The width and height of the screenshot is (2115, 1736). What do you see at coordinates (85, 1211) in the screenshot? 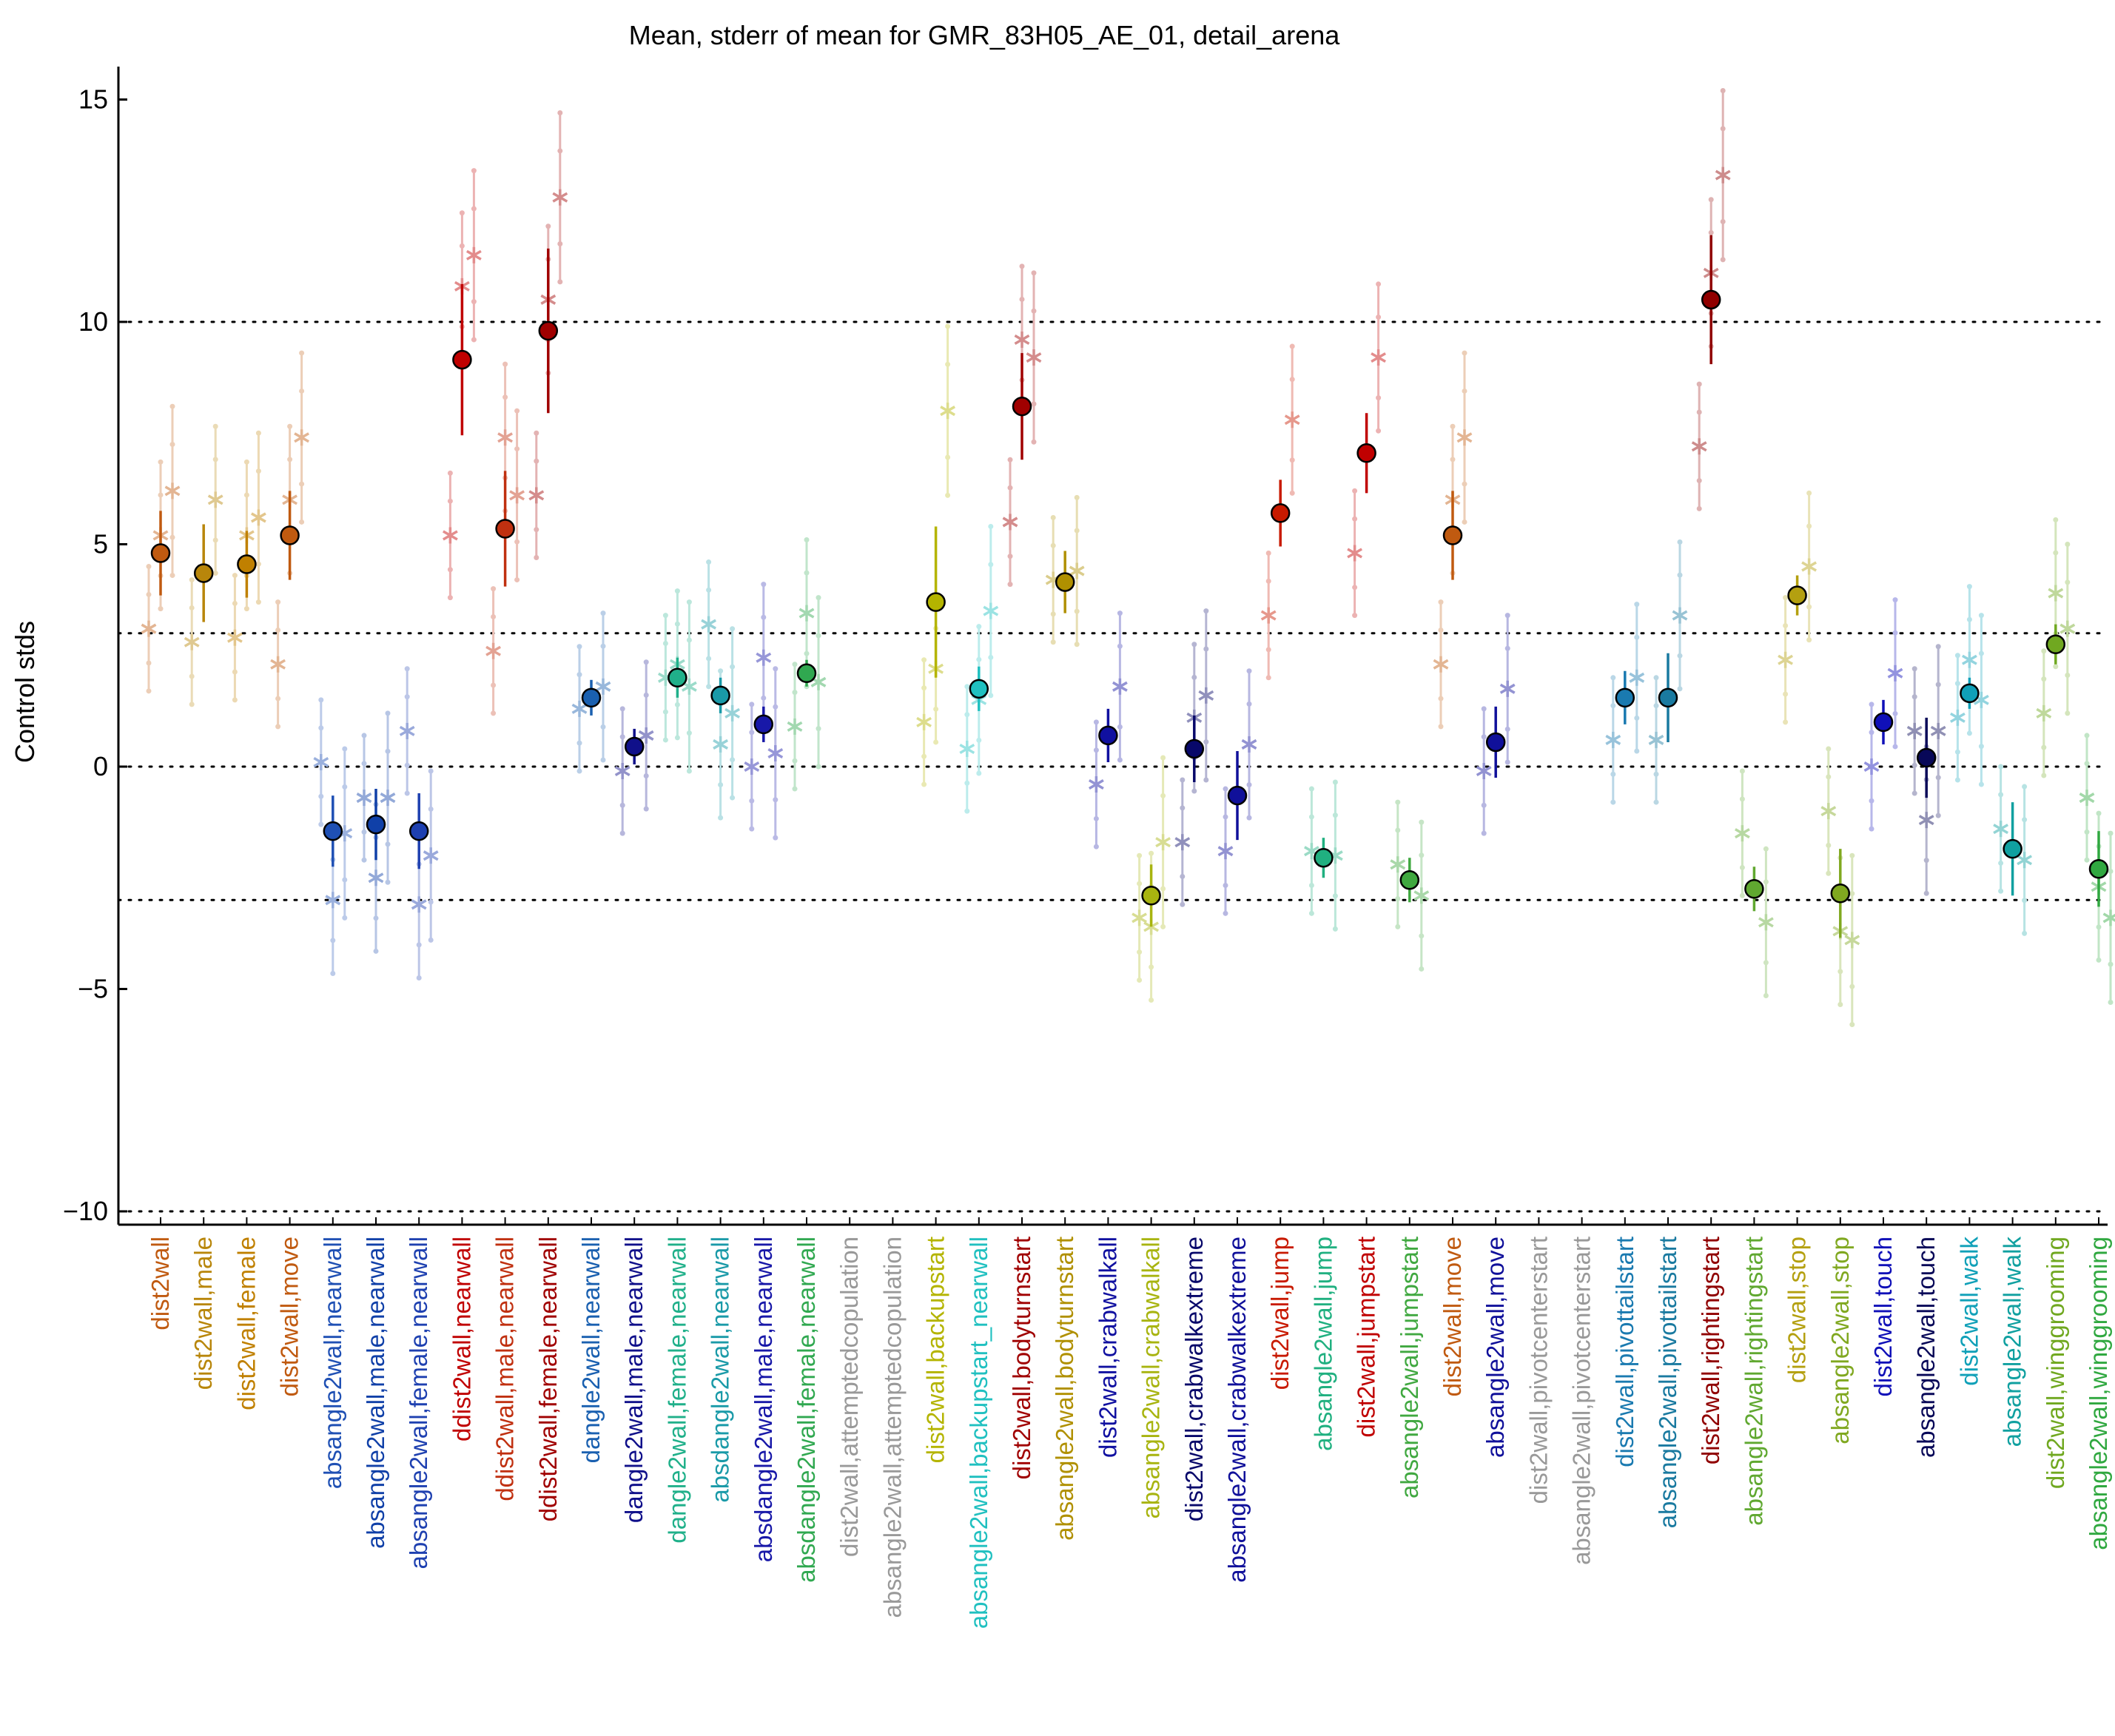
I see `y-tick-label: −10` at bounding box center [85, 1211].